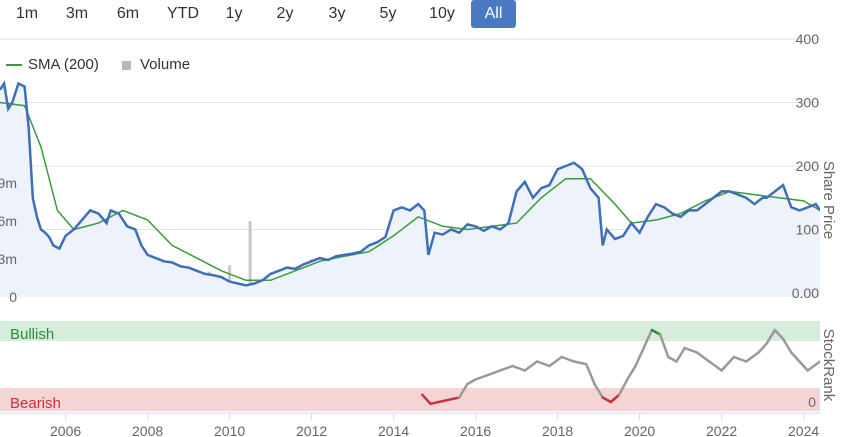  I want to click on range-button-5y: 5y, so click(388, 13).